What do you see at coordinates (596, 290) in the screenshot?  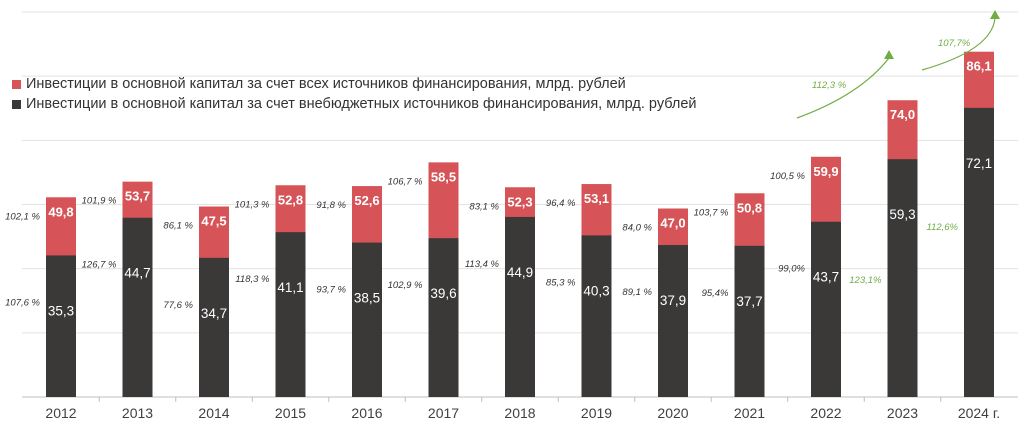 I see `data-label-extrabudget: 40,3` at bounding box center [596, 290].